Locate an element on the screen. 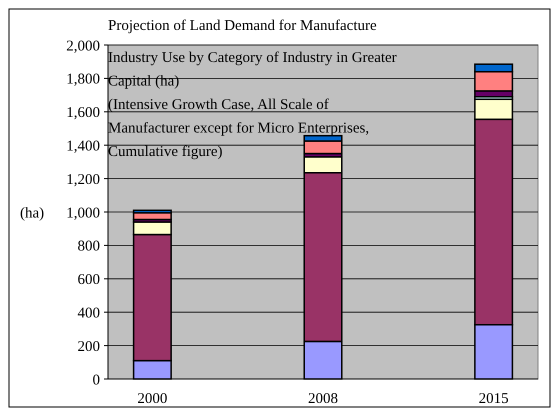 This screenshot has height=416, width=559. y-axis-title: (ha) is located at coordinates (32, 213).